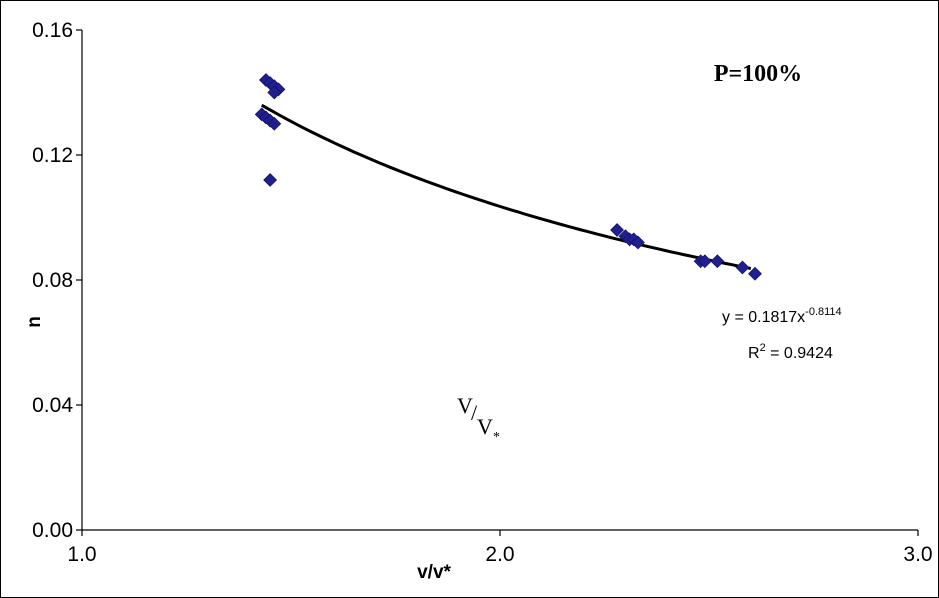 Image resolution: width=939 pixels, height=598 pixels. I want to click on trendline-layer, so click(506, 186).